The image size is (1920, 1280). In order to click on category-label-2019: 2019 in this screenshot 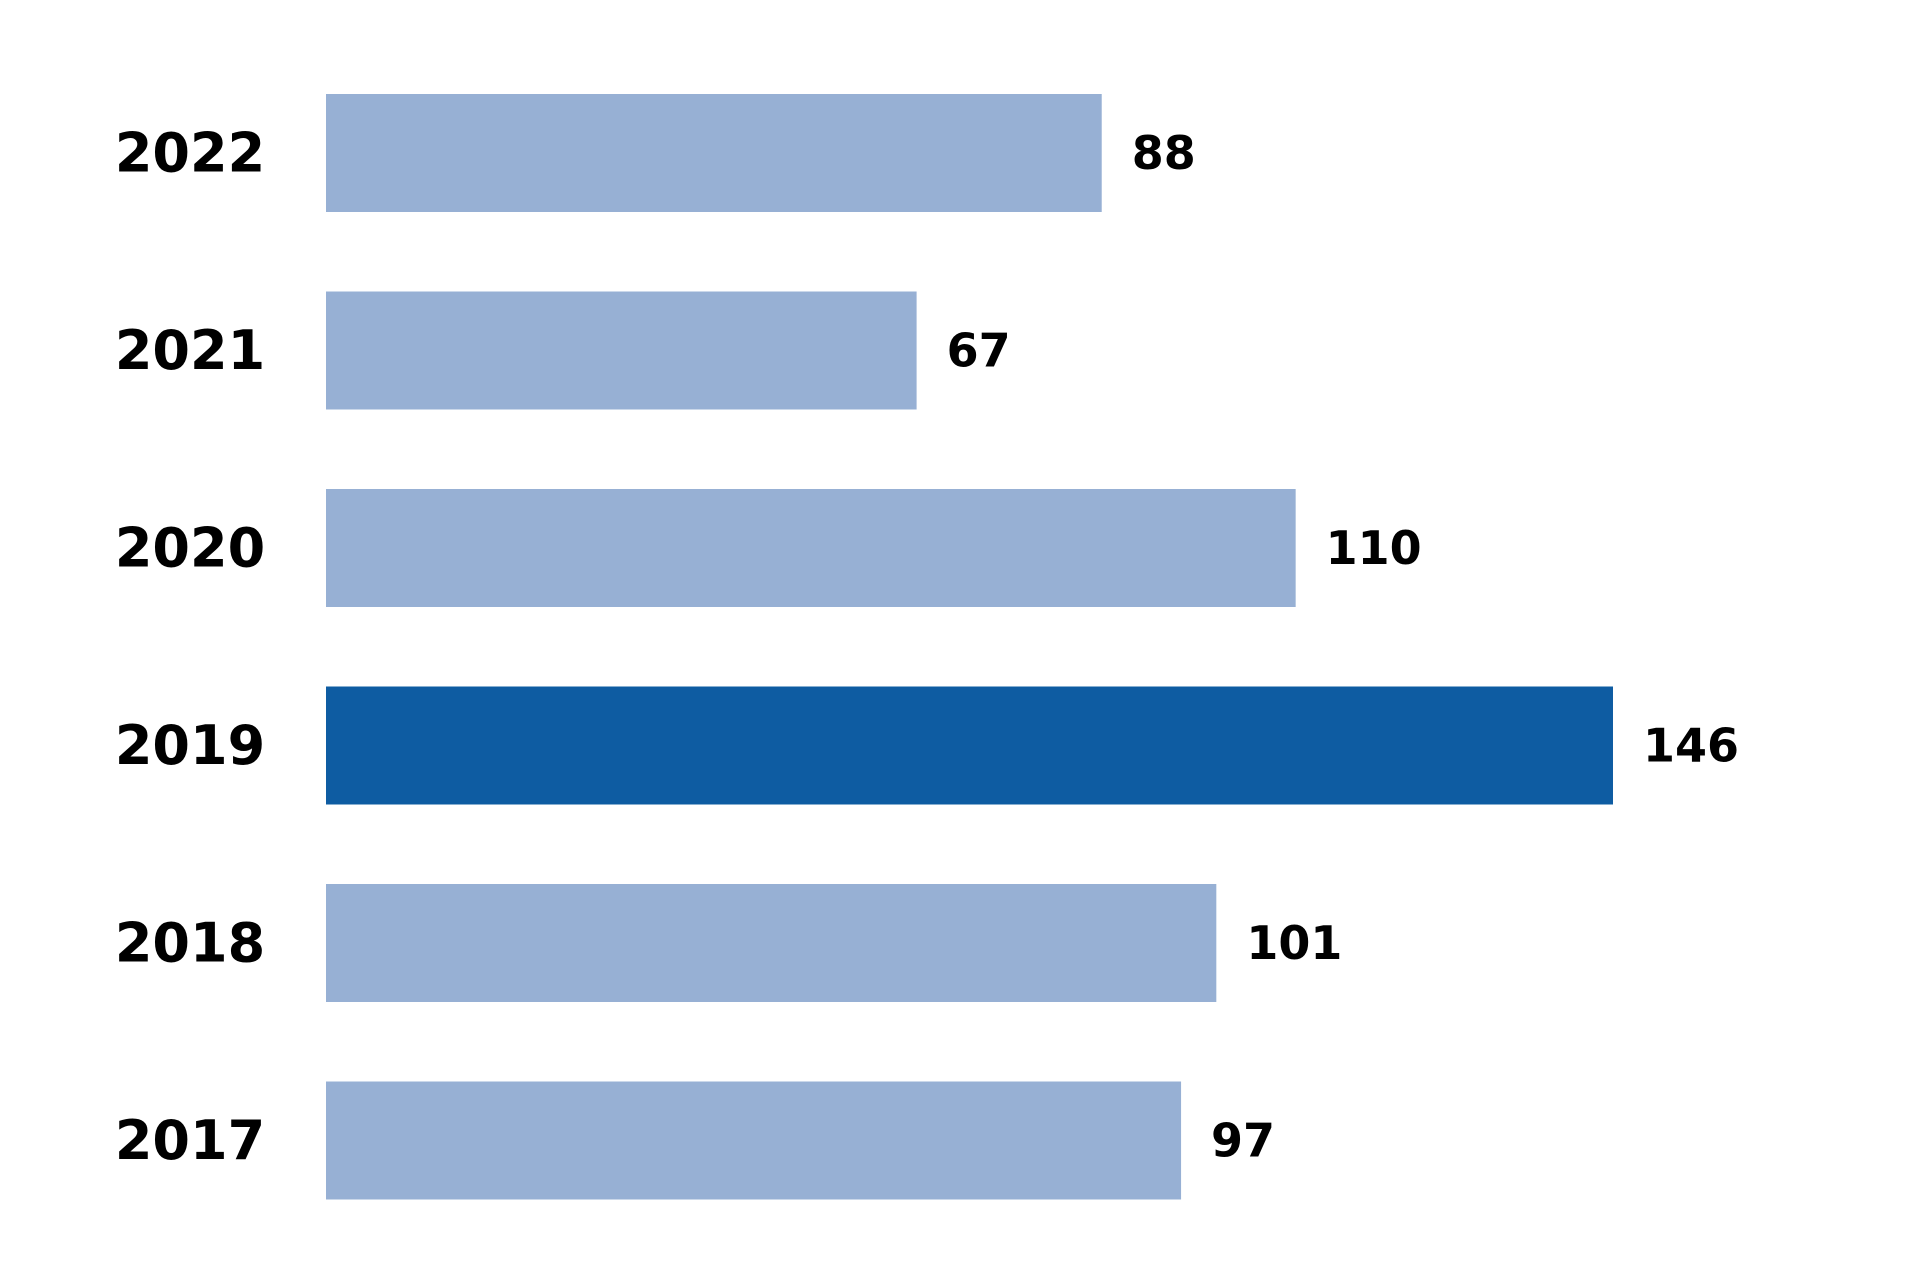, I will do `click(190, 745)`.